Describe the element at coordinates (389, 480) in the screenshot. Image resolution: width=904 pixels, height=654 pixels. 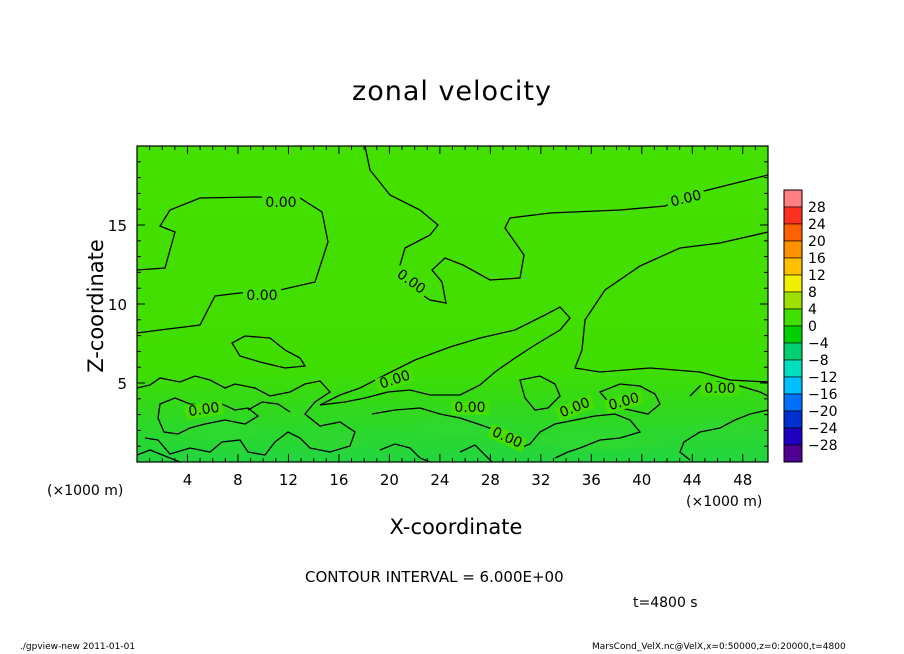
I see `x-tick-label: 20` at that location.